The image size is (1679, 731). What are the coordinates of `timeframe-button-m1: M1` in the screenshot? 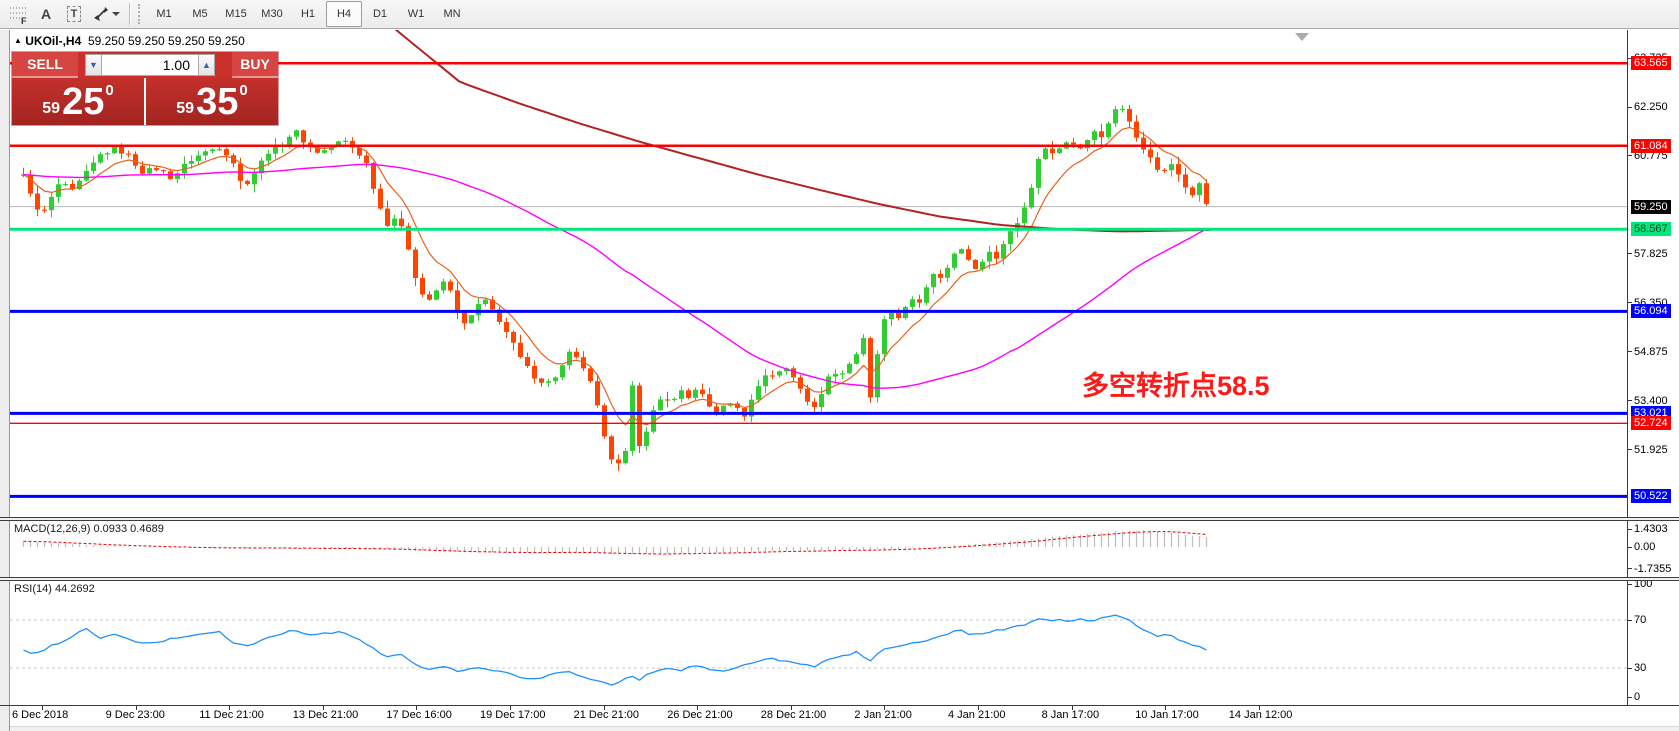 It's located at (164, 14).